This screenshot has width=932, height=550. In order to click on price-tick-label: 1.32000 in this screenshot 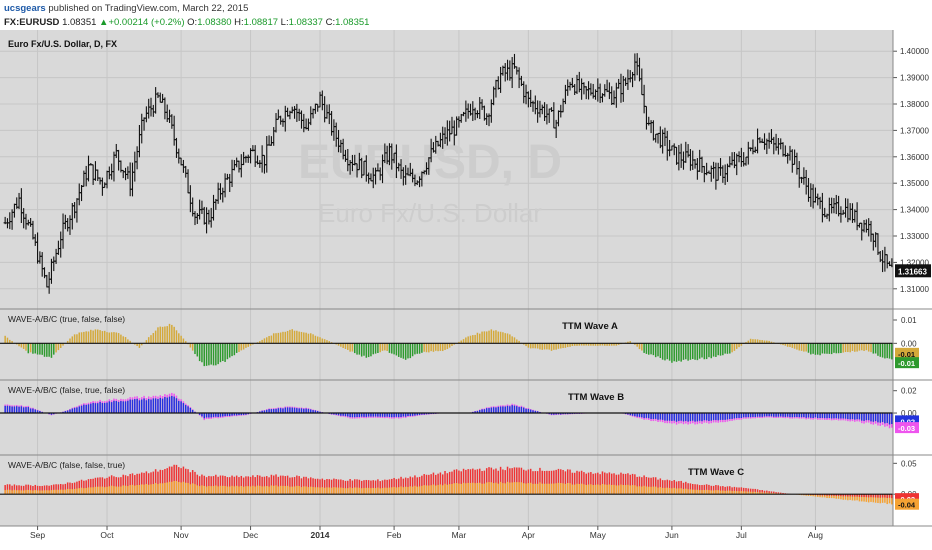, I will do `click(914, 262)`.